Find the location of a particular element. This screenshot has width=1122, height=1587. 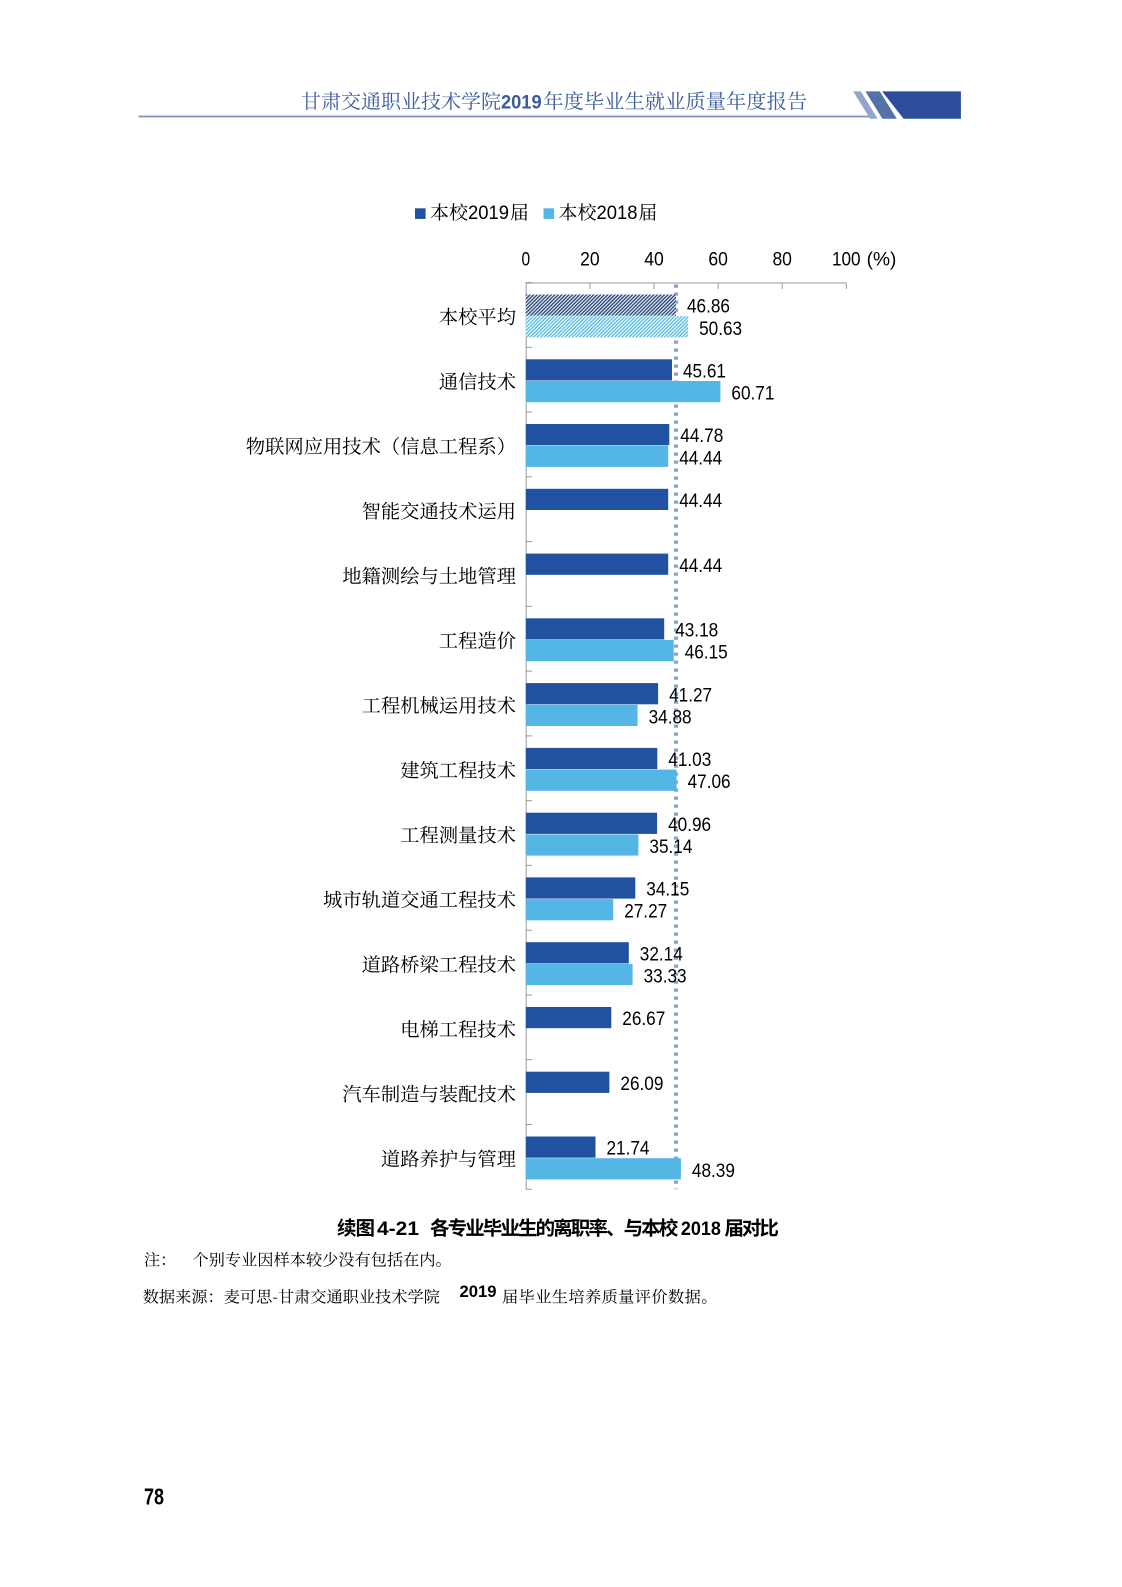

svg-text: 33.33 is located at coordinates (665, 977).